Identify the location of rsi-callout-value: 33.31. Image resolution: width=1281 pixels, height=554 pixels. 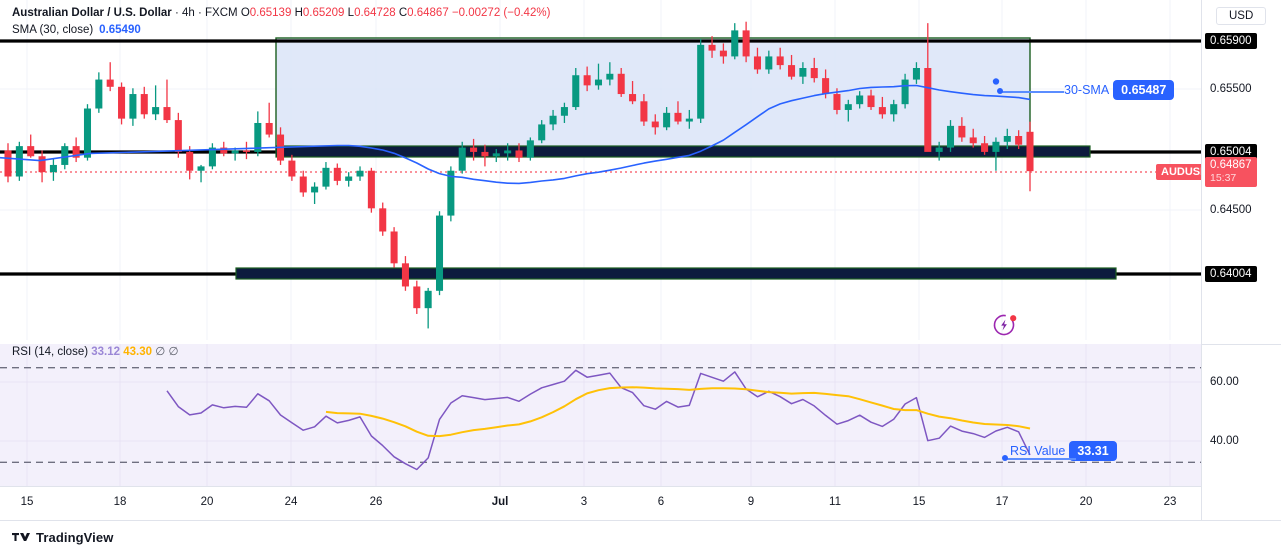
(1093, 451).